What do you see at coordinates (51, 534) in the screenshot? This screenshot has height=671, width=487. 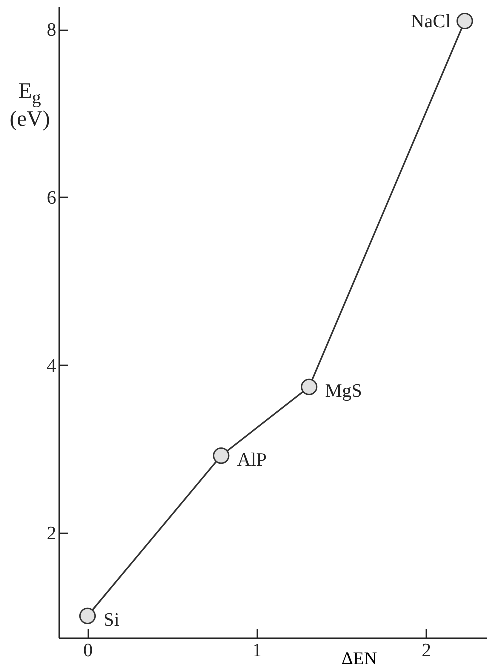 I see `y-tick-label: 2` at bounding box center [51, 534].